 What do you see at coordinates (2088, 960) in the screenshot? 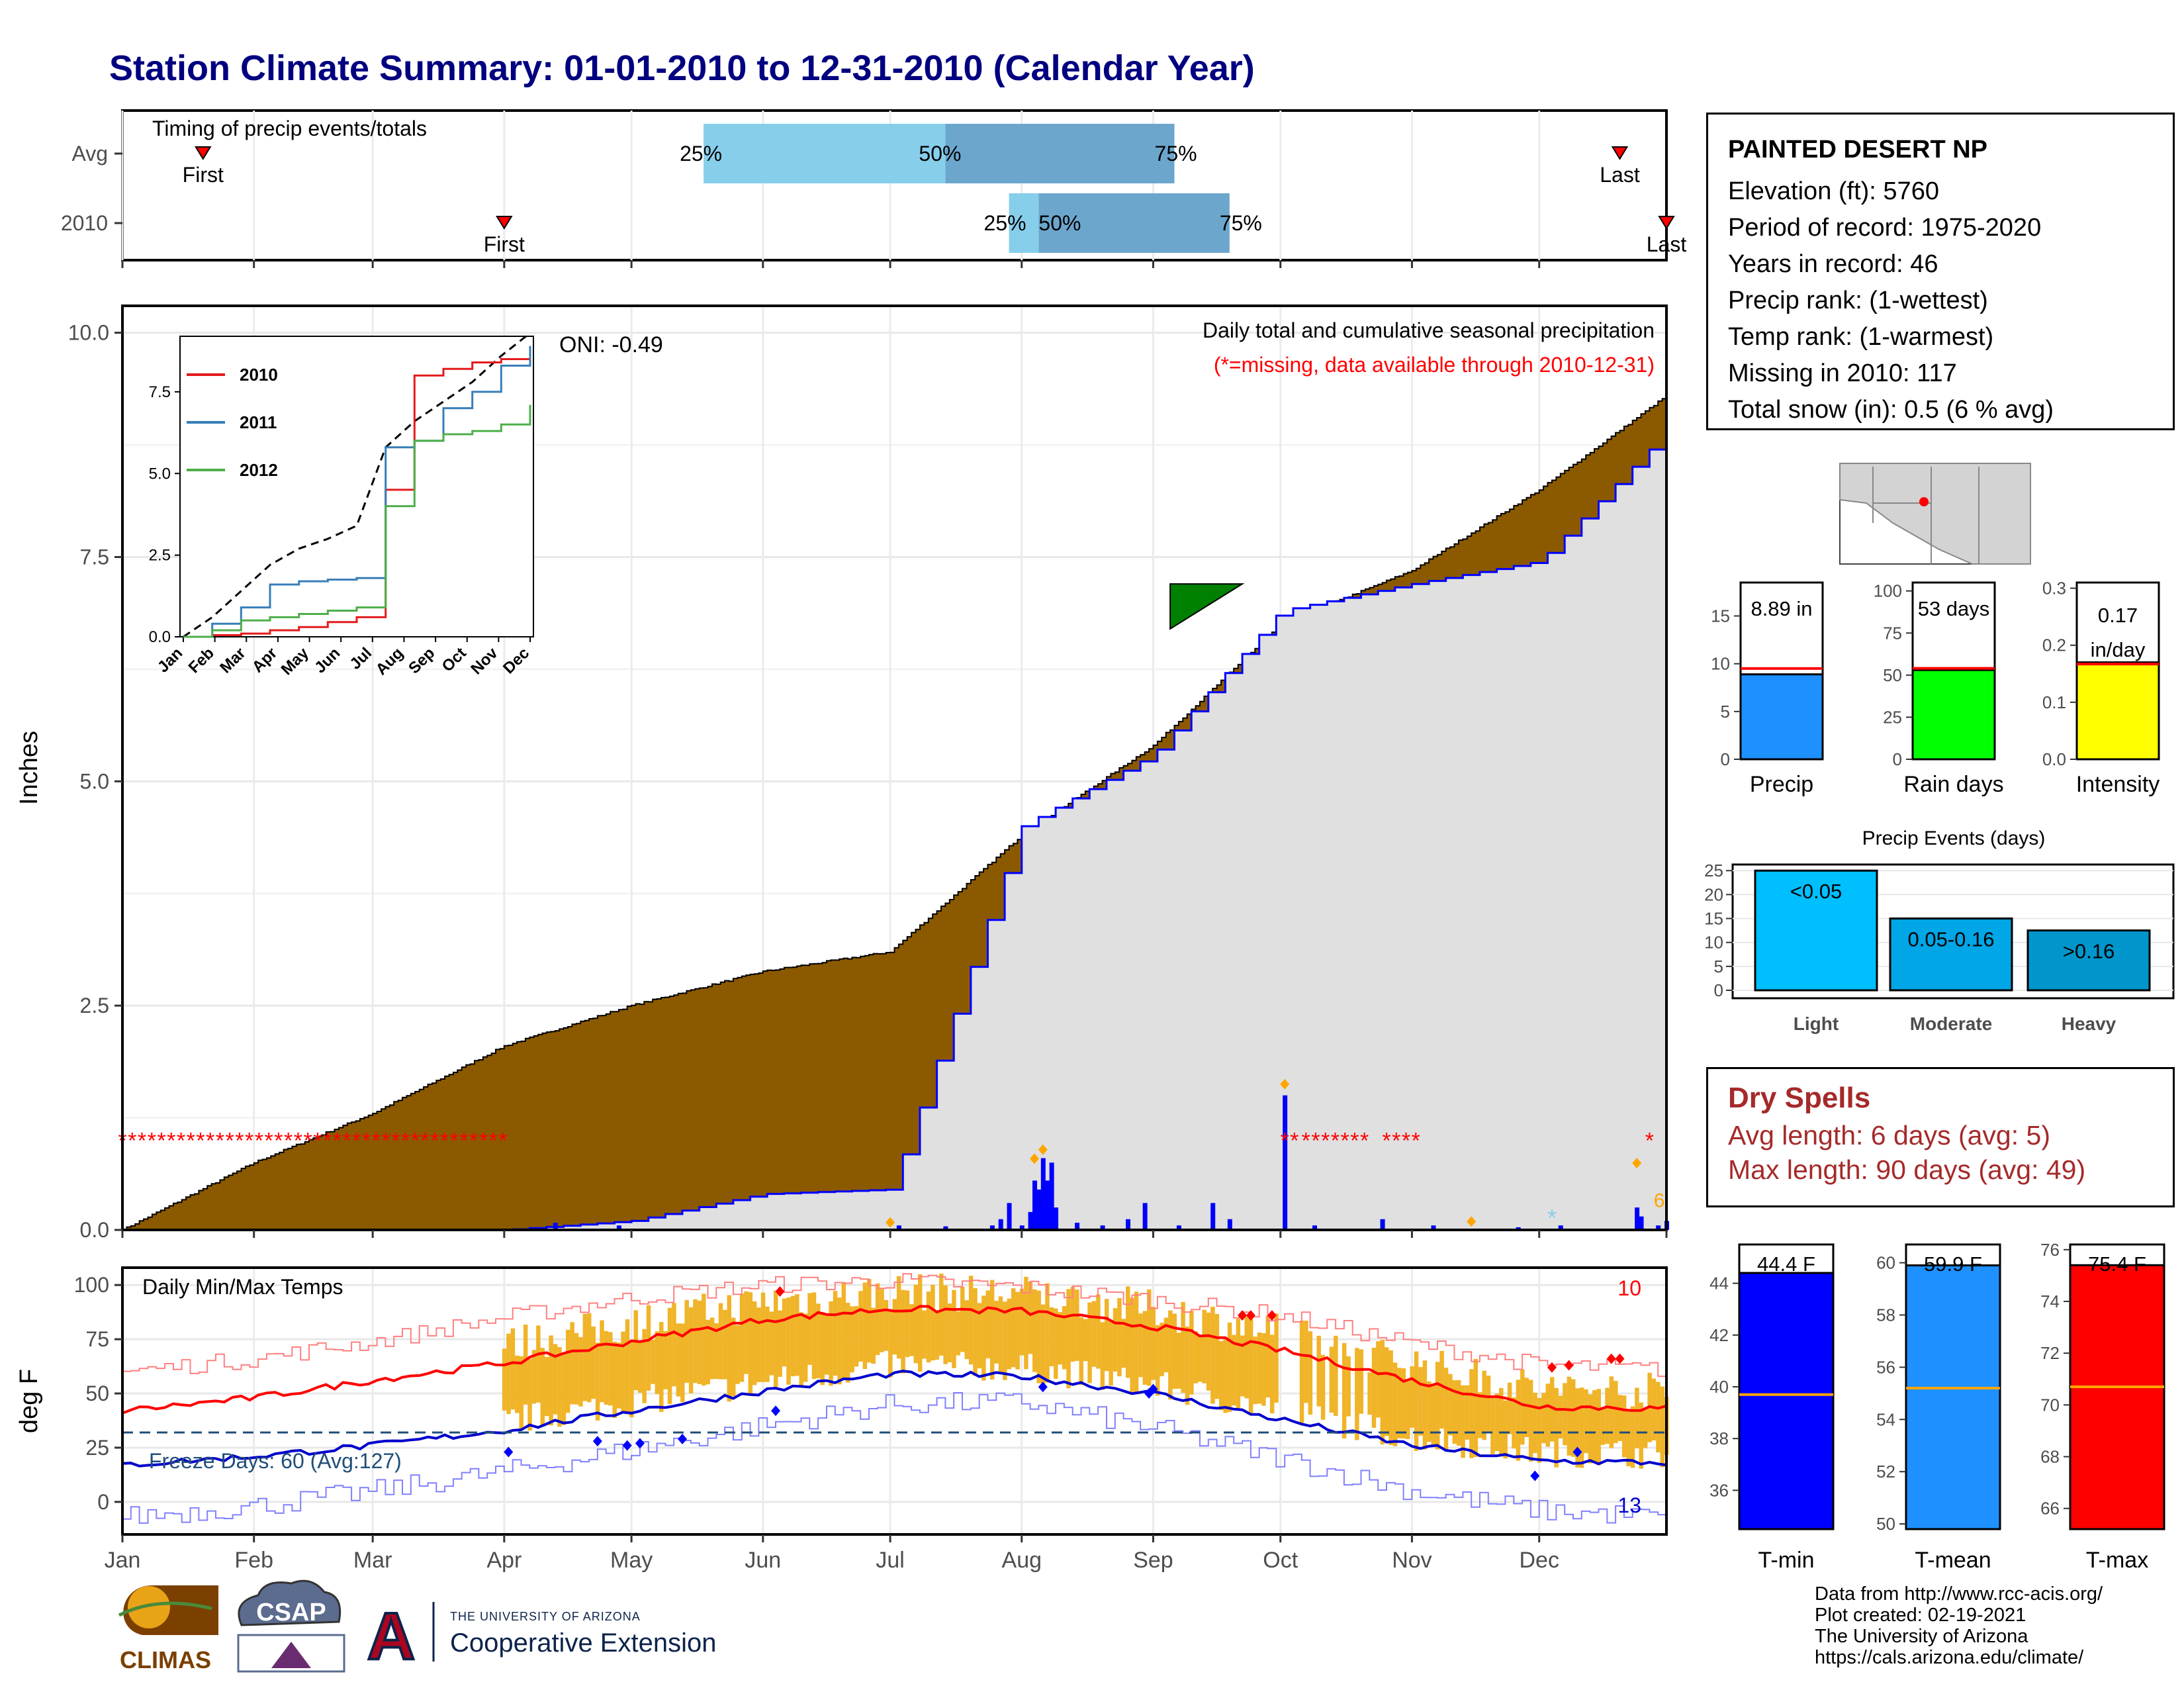
I see `events-bar` at bounding box center [2088, 960].